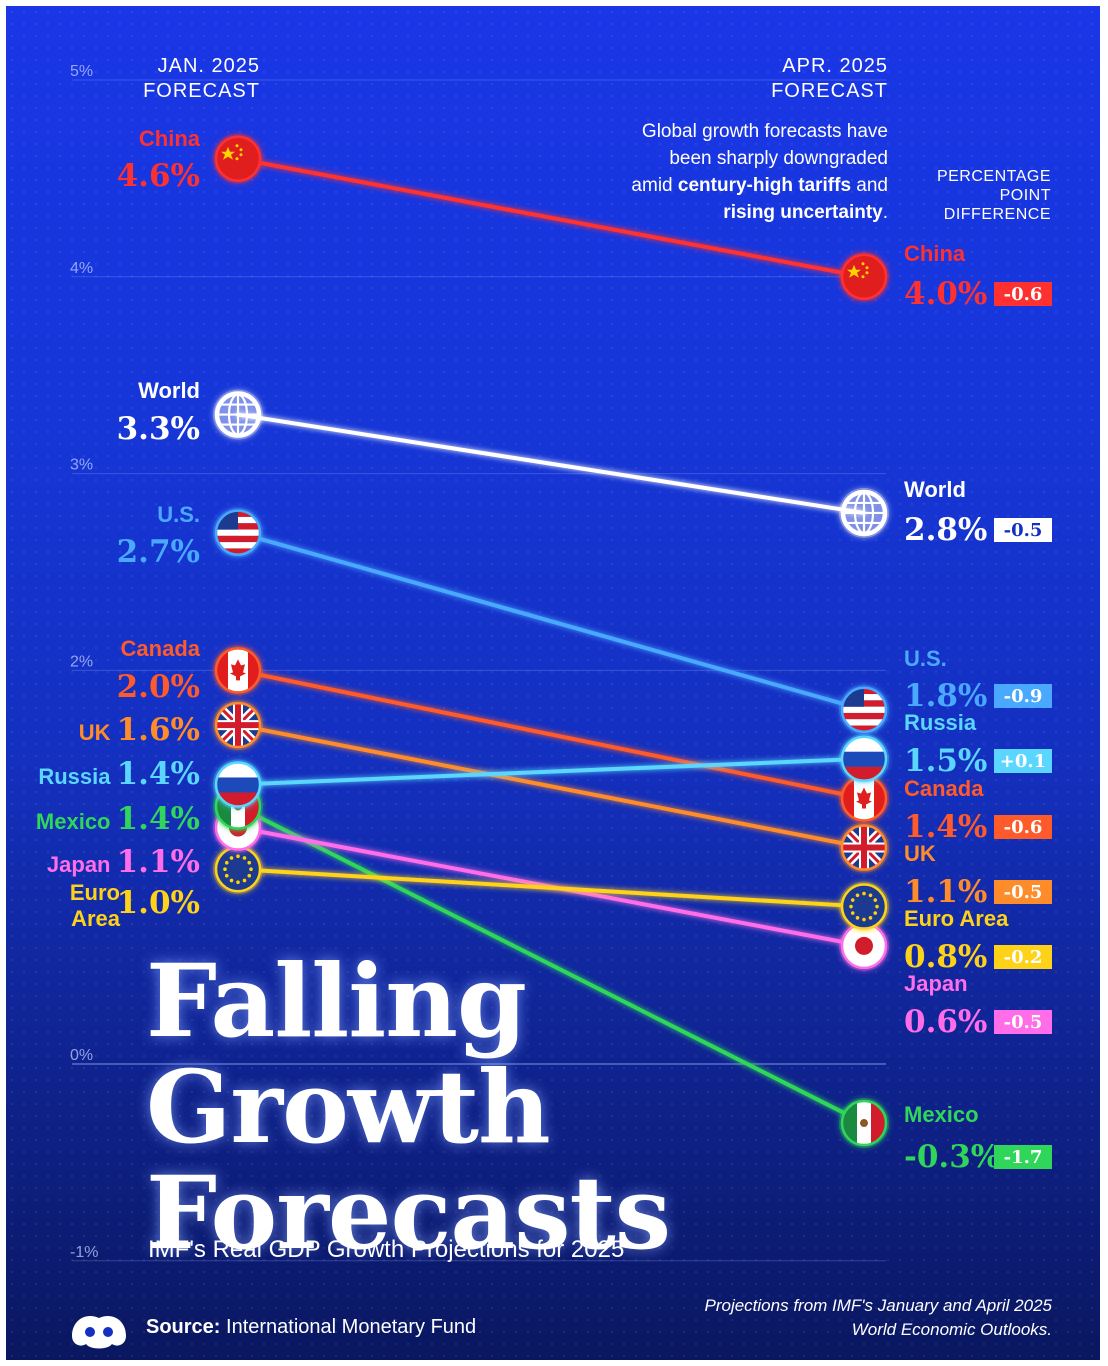 The height and width of the screenshot is (1366, 1108). What do you see at coordinates (81, 71) in the screenshot?
I see `y-tick-label: 5%` at bounding box center [81, 71].